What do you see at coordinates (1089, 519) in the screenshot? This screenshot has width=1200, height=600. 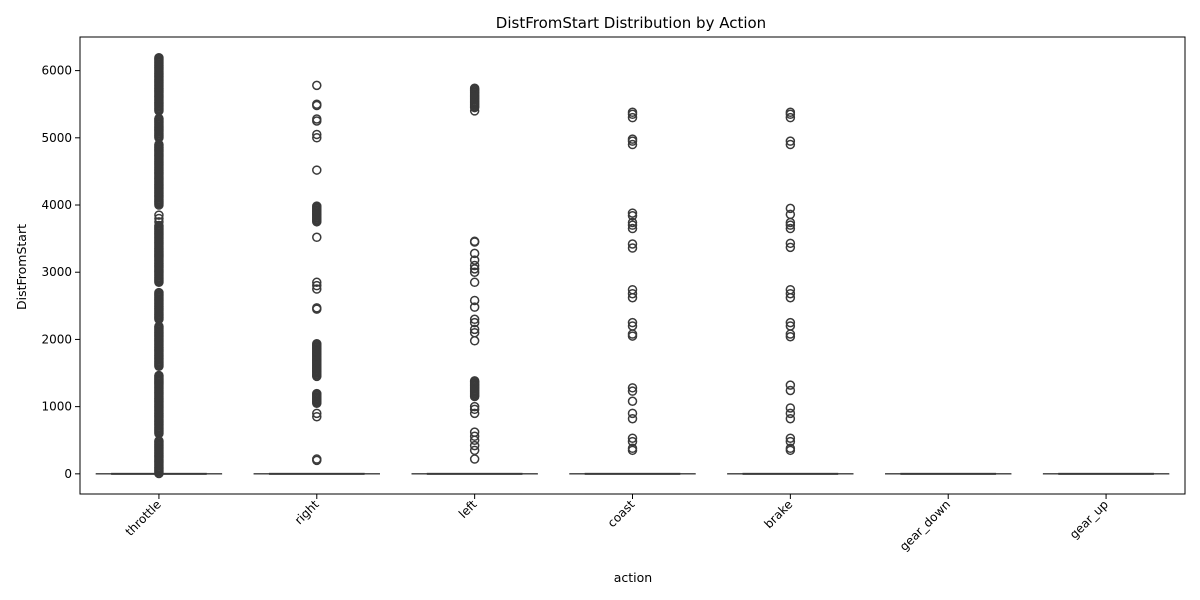 I see `x-tick-label: gear_up` at bounding box center [1089, 519].